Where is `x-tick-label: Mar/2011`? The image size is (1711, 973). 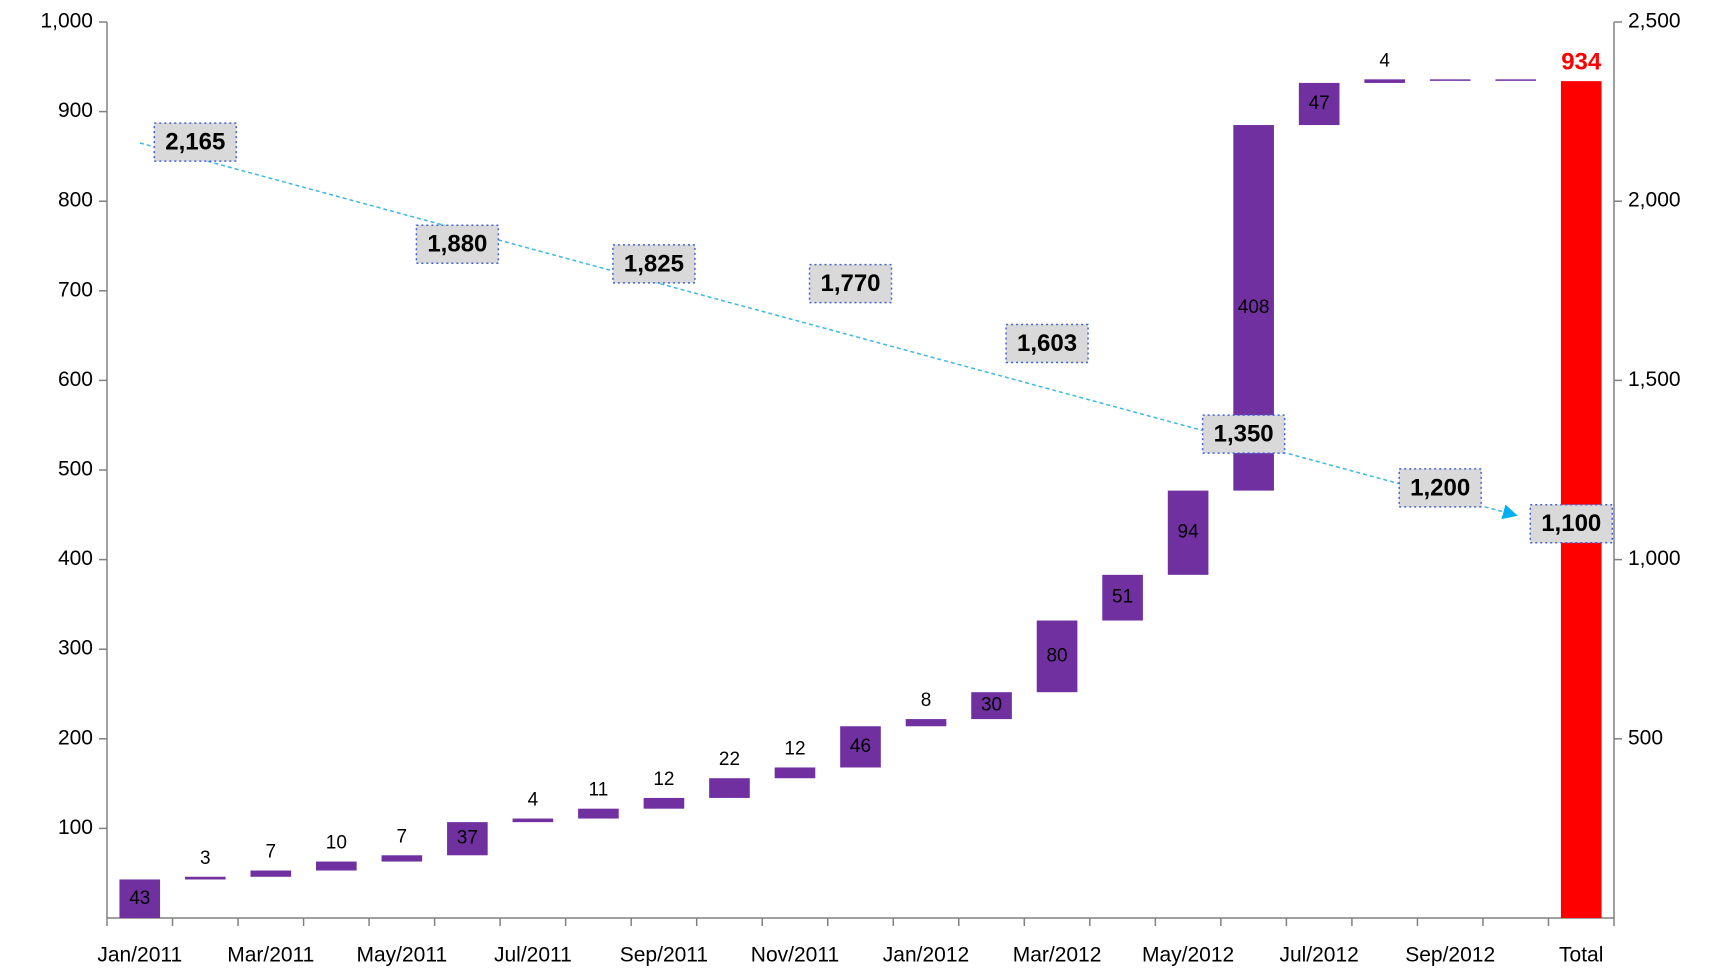 x-tick-label: Mar/2011 is located at coordinates (270, 955).